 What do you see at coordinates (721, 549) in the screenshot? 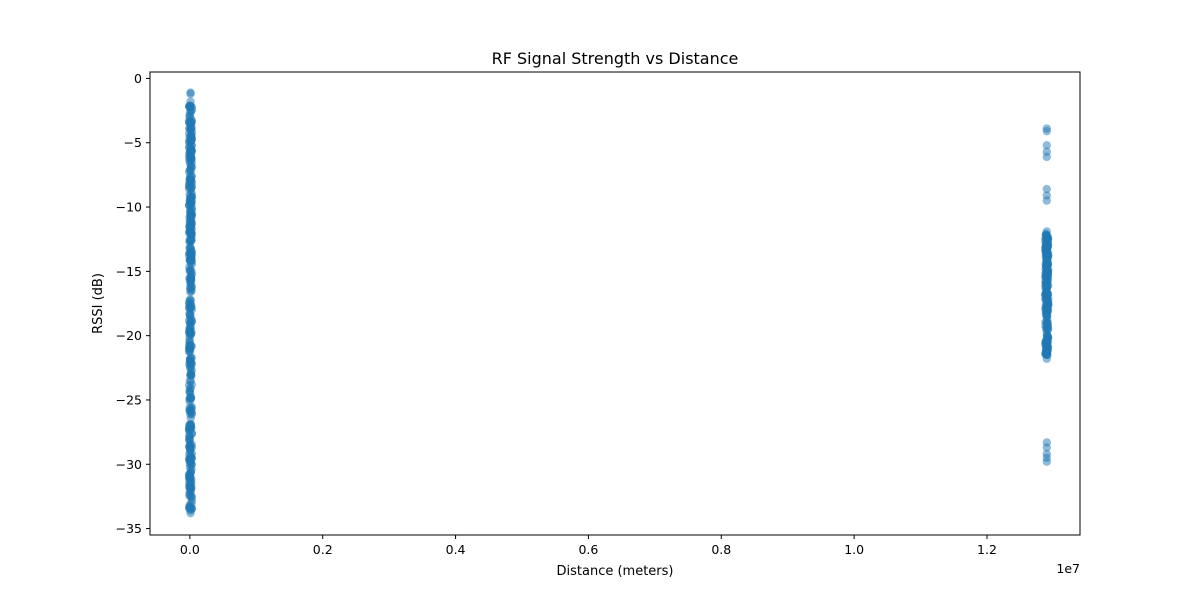
I see `x-tick-label: 0.8` at bounding box center [721, 549].